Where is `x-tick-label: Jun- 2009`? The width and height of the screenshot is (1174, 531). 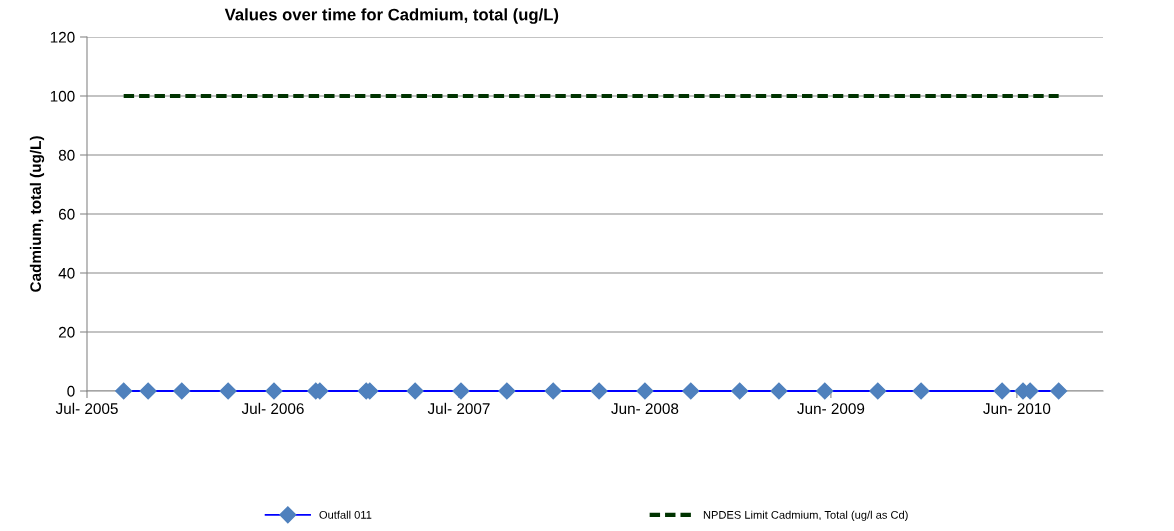 x-tick-label: Jun- 2009 is located at coordinates (831, 409).